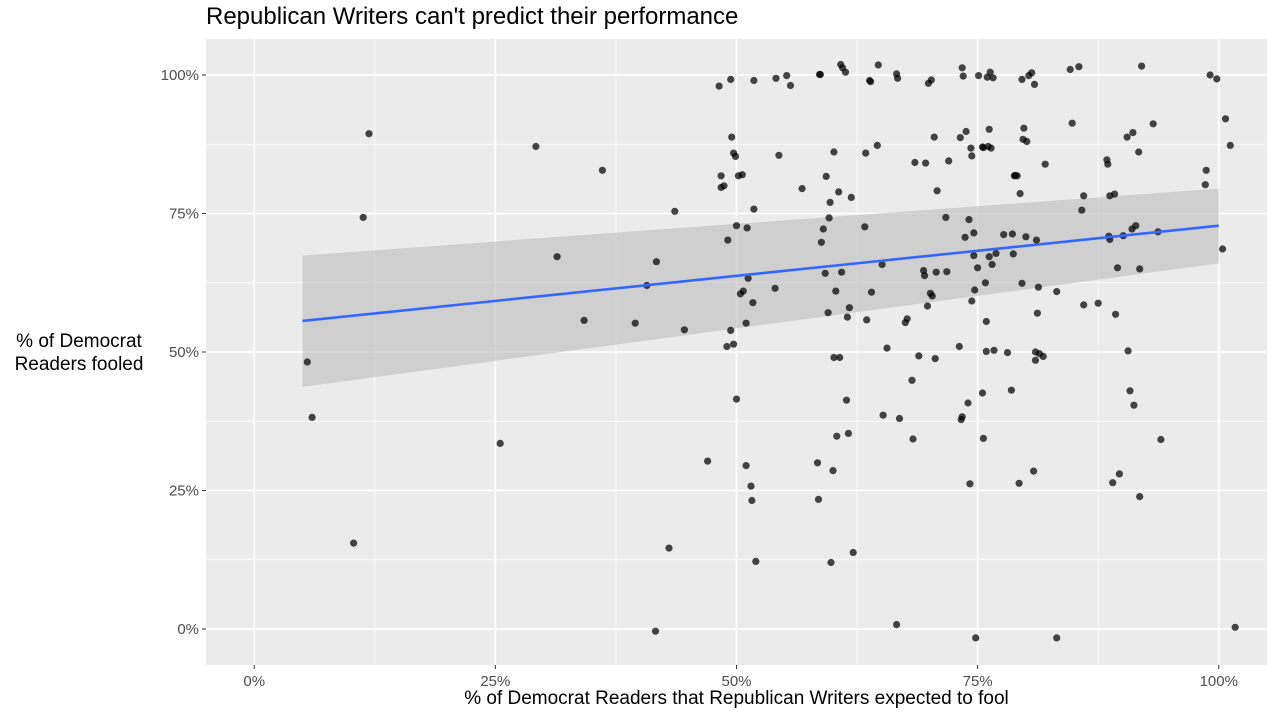 The height and width of the screenshot is (719, 1273). What do you see at coordinates (495, 681) in the screenshot?
I see `x-tick-label: 25%` at bounding box center [495, 681].